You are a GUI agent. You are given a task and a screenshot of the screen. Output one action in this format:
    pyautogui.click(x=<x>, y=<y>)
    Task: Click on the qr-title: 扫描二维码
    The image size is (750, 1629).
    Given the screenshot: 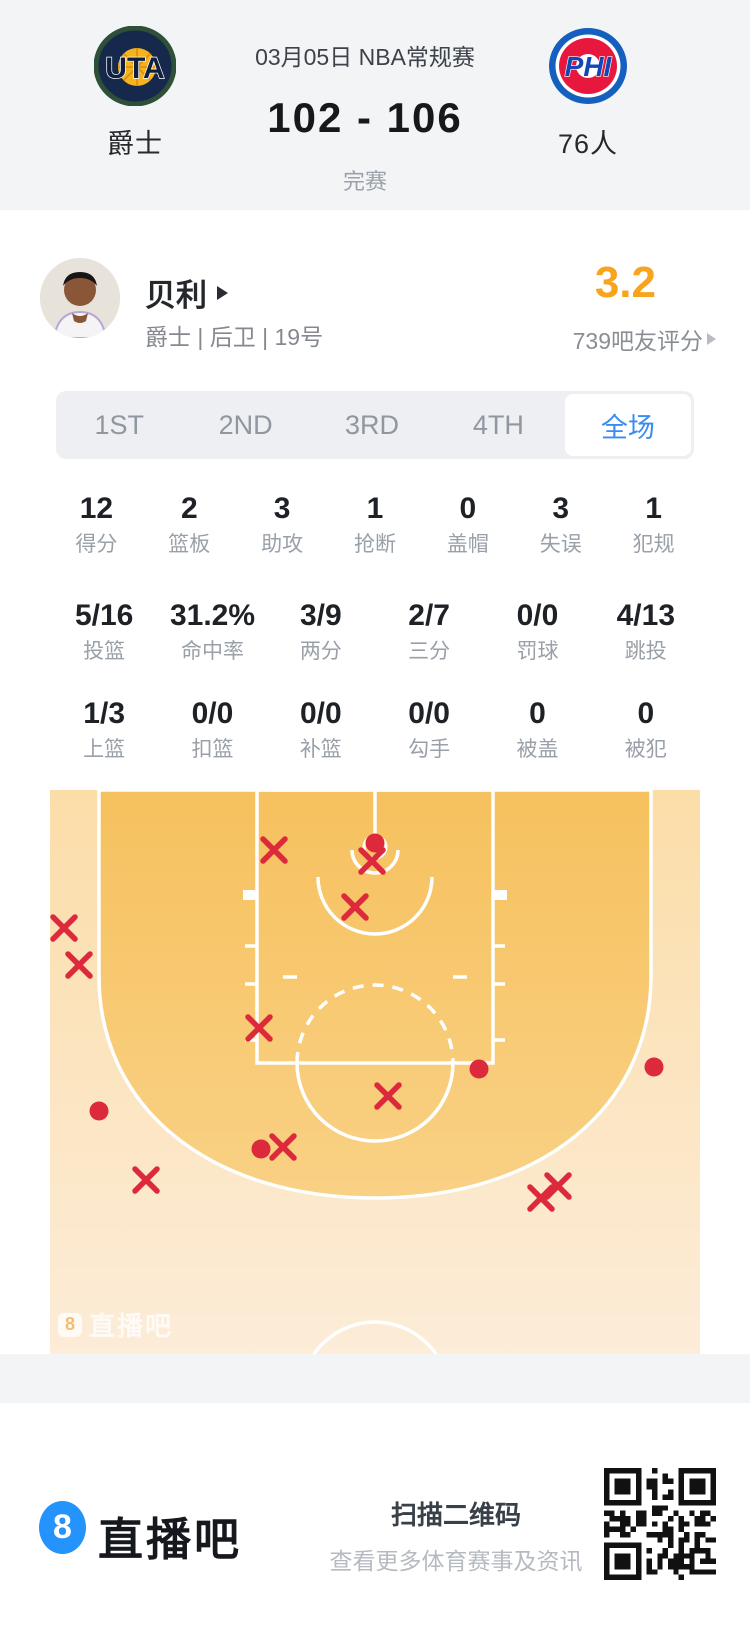 What is the action you would take?
    pyautogui.click(x=455, y=1515)
    